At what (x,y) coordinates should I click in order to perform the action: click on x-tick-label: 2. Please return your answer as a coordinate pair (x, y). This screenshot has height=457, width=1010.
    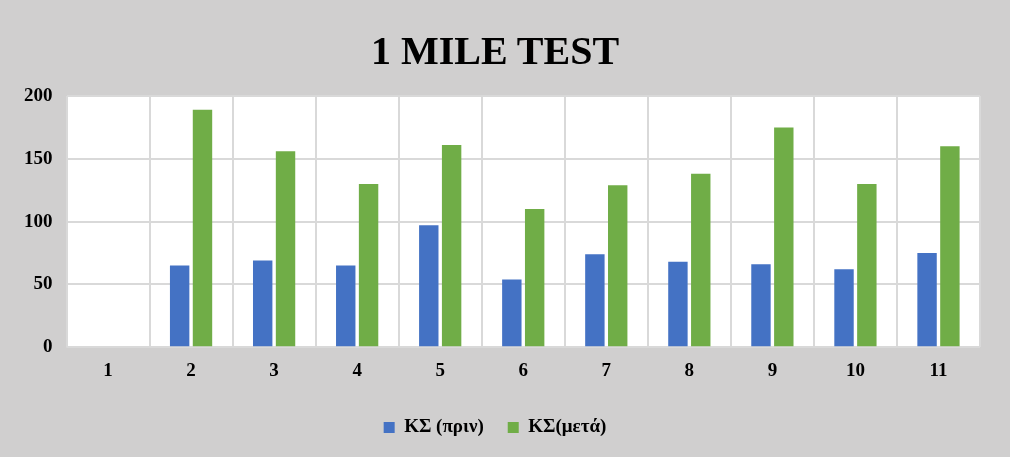
    Looking at the image, I should click on (191, 369).